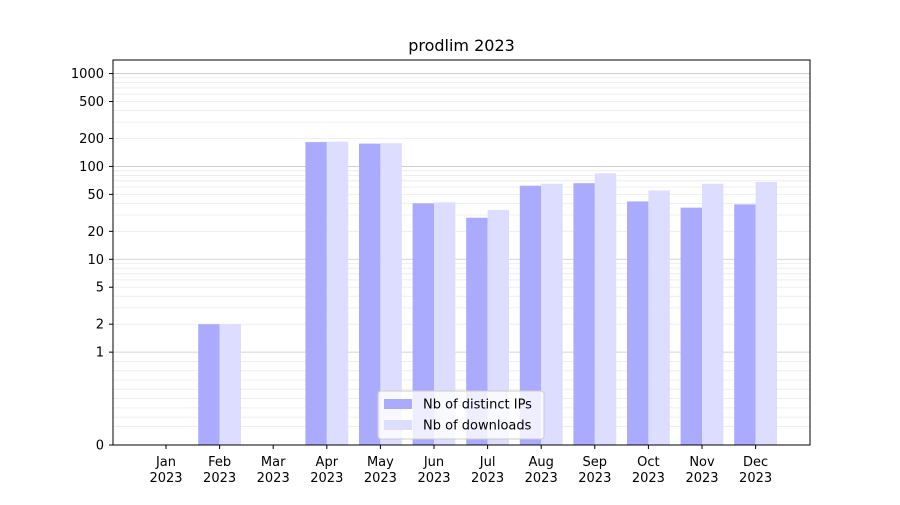 This screenshot has height=505, width=900. What do you see at coordinates (91, 167) in the screenshot?
I see `y-tick-label: 100` at bounding box center [91, 167].